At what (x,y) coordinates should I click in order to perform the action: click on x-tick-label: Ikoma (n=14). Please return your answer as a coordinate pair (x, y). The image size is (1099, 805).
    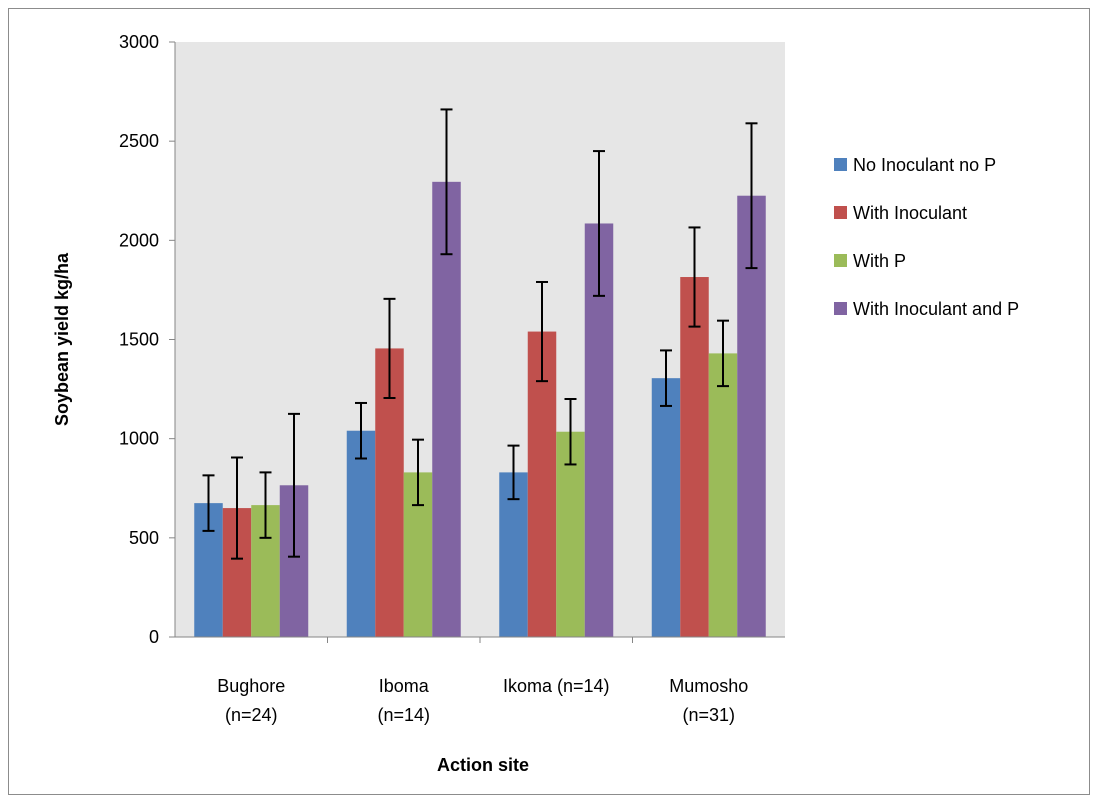
    Looking at the image, I should click on (556, 686).